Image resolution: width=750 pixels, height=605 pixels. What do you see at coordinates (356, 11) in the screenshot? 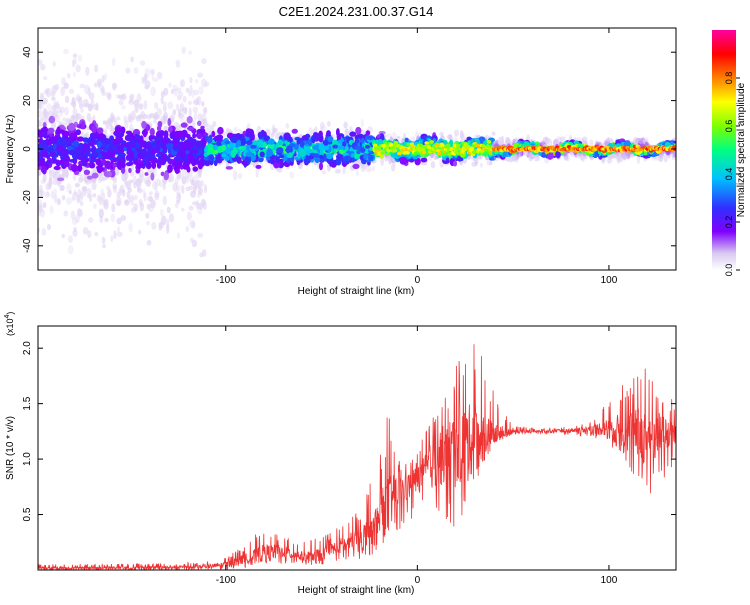
I see `chart-title: C2E1.2024.231.00.37.G14` at bounding box center [356, 11].